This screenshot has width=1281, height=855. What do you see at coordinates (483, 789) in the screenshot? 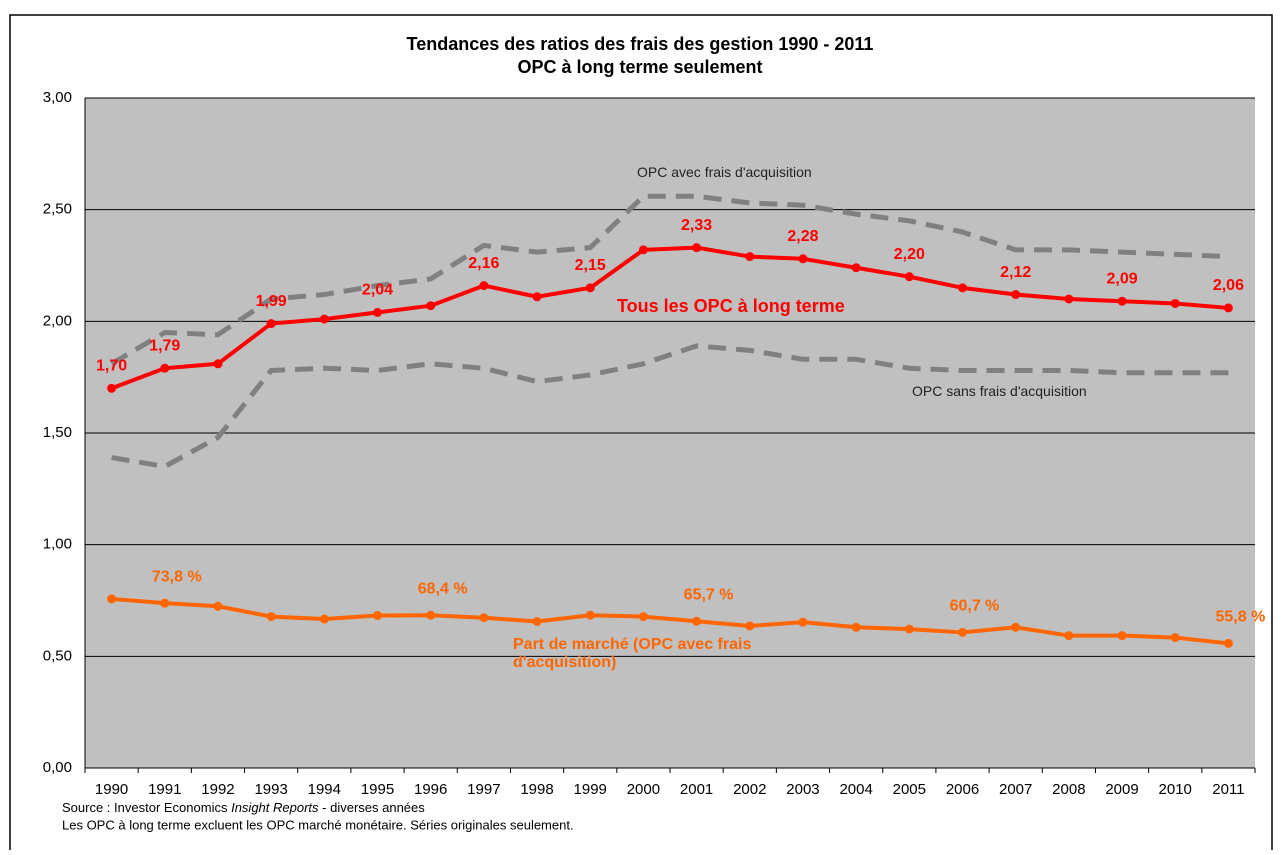
I see `x-tick-label: 1997` at bounding box center [483, 789].